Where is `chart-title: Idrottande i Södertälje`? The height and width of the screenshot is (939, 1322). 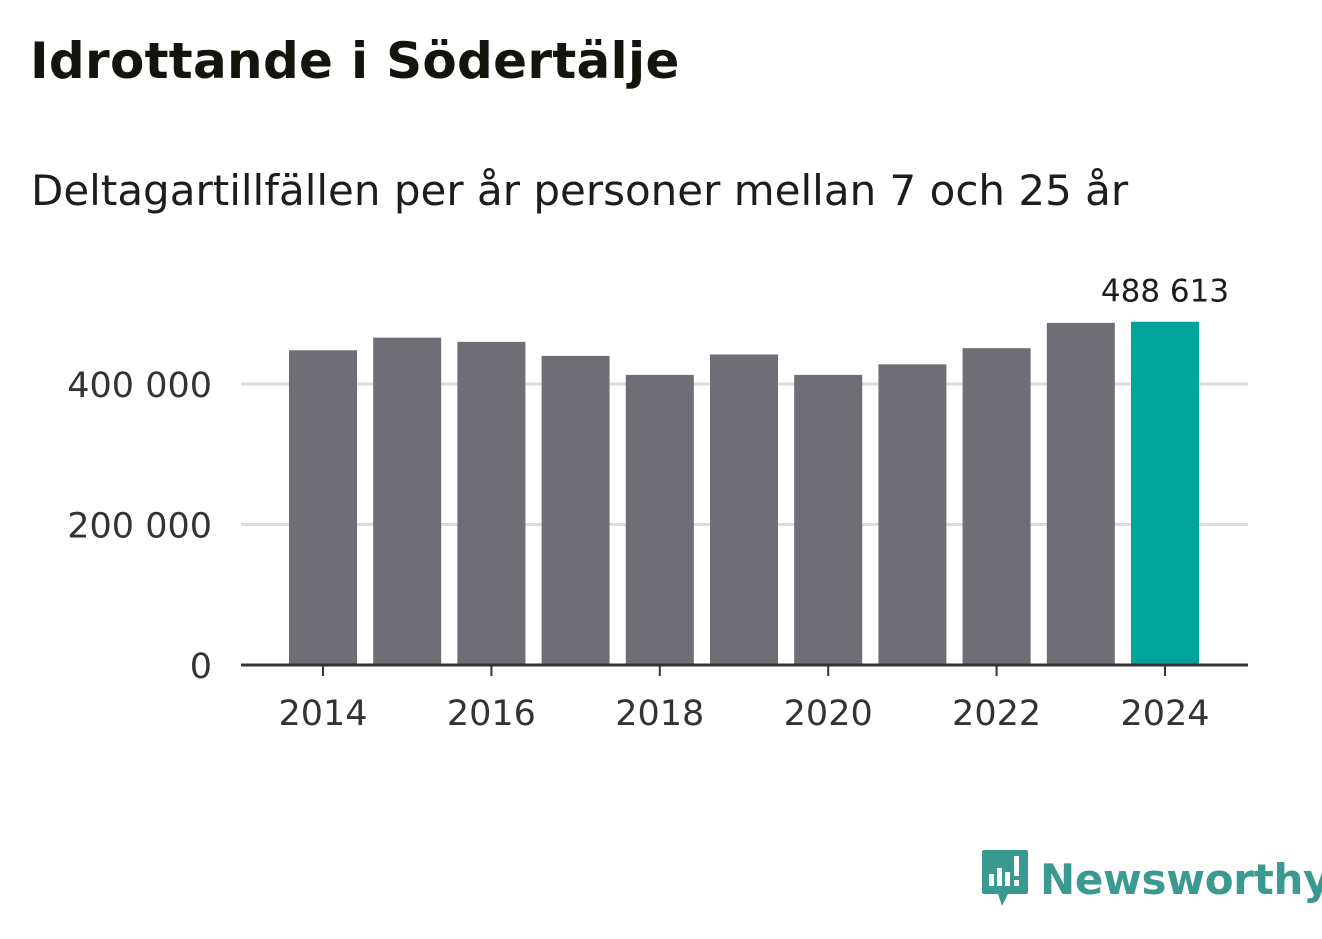
chart-title: Idrottande i Södertälje is located at coordinates (355, 61).